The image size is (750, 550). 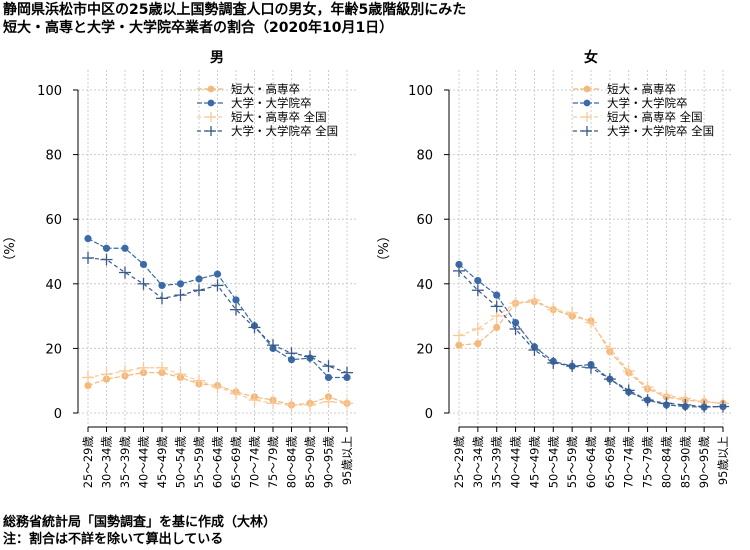 What do you see at coordinates (478, 462) in the screenshot?
I see `x-tick-label: 30～34歳` at bounding box center [478, 462].